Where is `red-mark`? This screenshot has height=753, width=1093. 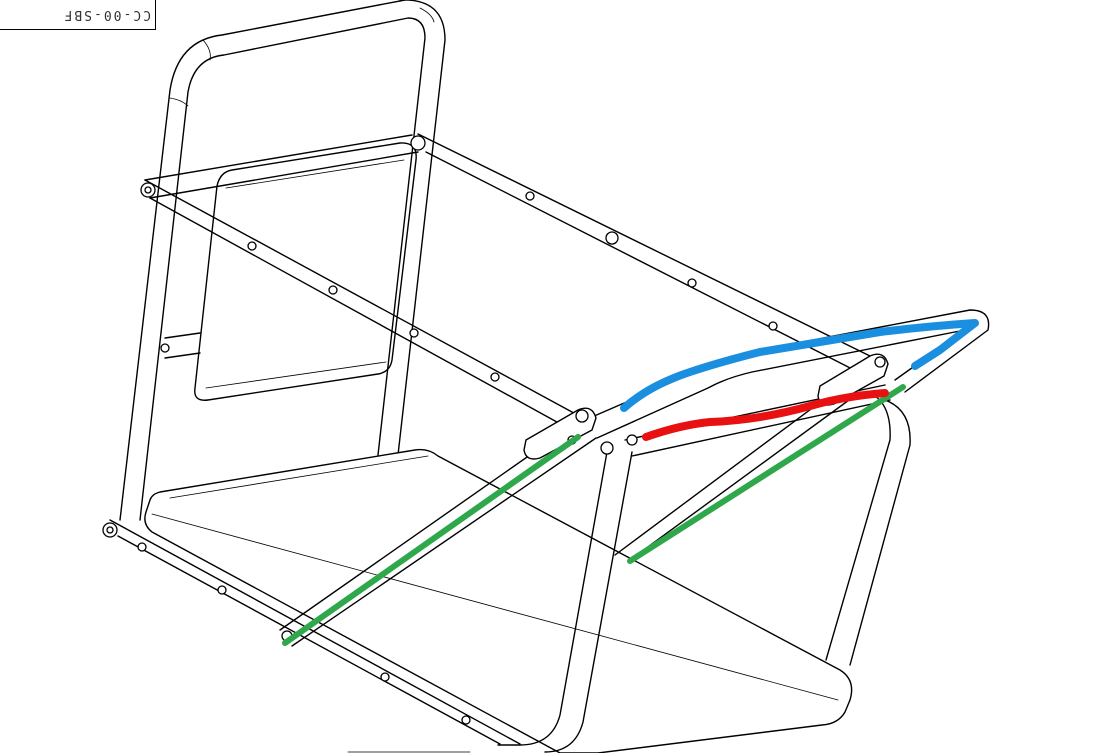 red-mark is located at coordinates (765, 415).